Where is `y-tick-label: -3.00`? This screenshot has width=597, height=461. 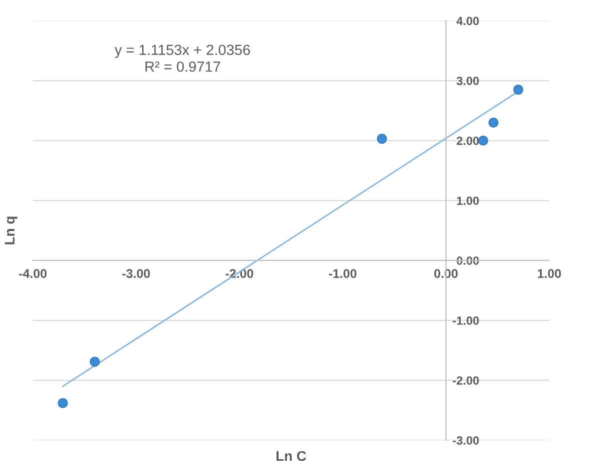
y-tick-label: -3.00 is located at coordinates (465, 440).